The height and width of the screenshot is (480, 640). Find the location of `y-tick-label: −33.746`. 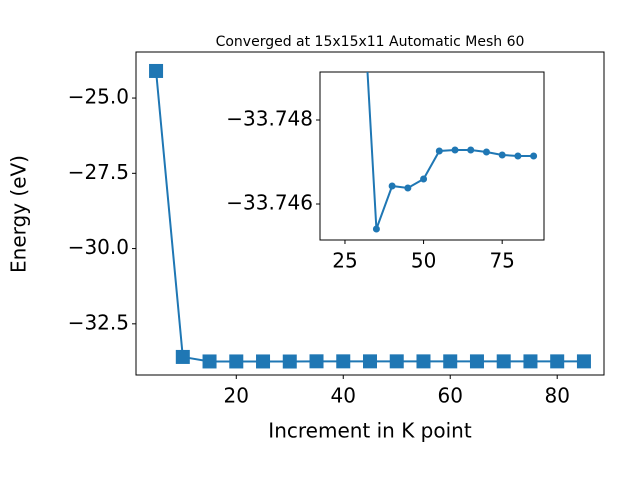

y-tick-label: −33.746 is located at coordinates (269, 203).